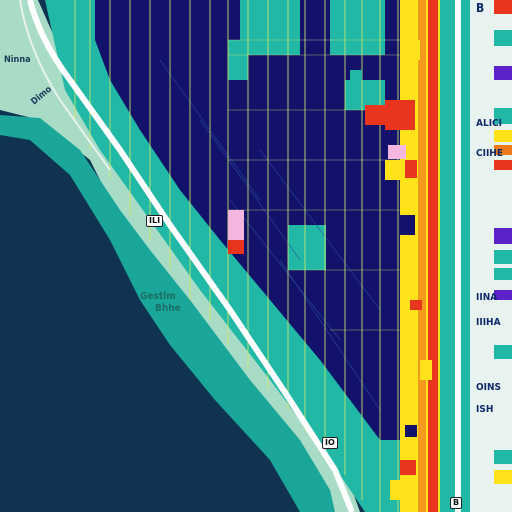 Image resolution: width=512 pixels, height=512 pixels. I want to click on right-label-2: CIIHE, so click(489, 153).